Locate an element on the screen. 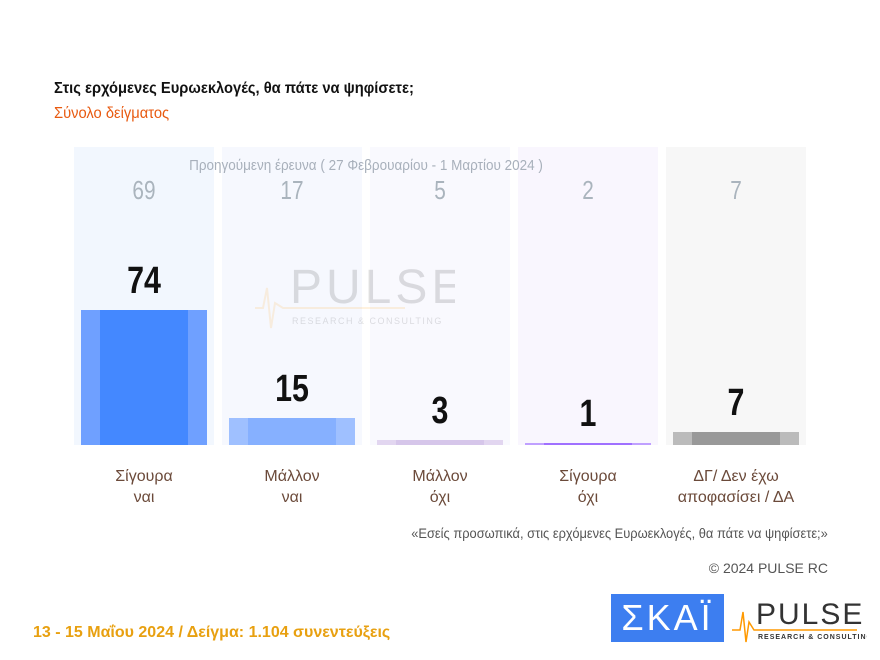 This screenshot has width=880, height=660. category-label: Μάλλον όχι is located at coordinates (440, 487).